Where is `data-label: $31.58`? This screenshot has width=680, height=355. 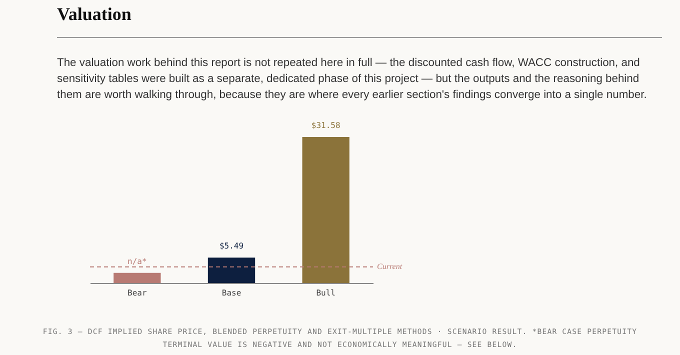
data-label: $31.58 is located at coordinates (325, 125).